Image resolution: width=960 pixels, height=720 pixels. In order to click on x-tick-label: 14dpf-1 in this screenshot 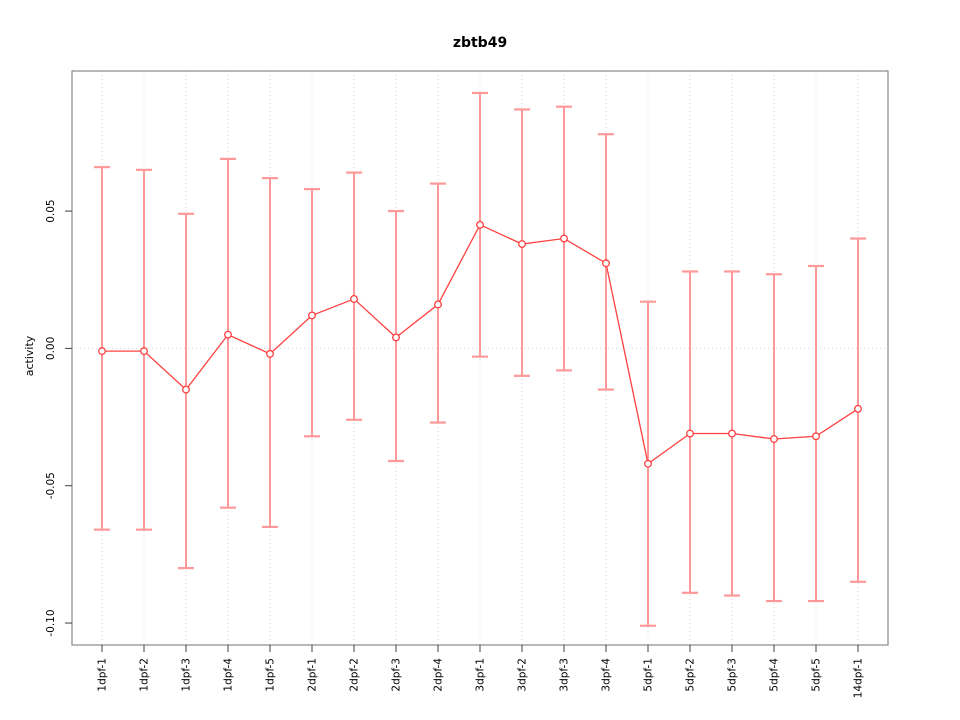, I will do `click(859, 678)`.